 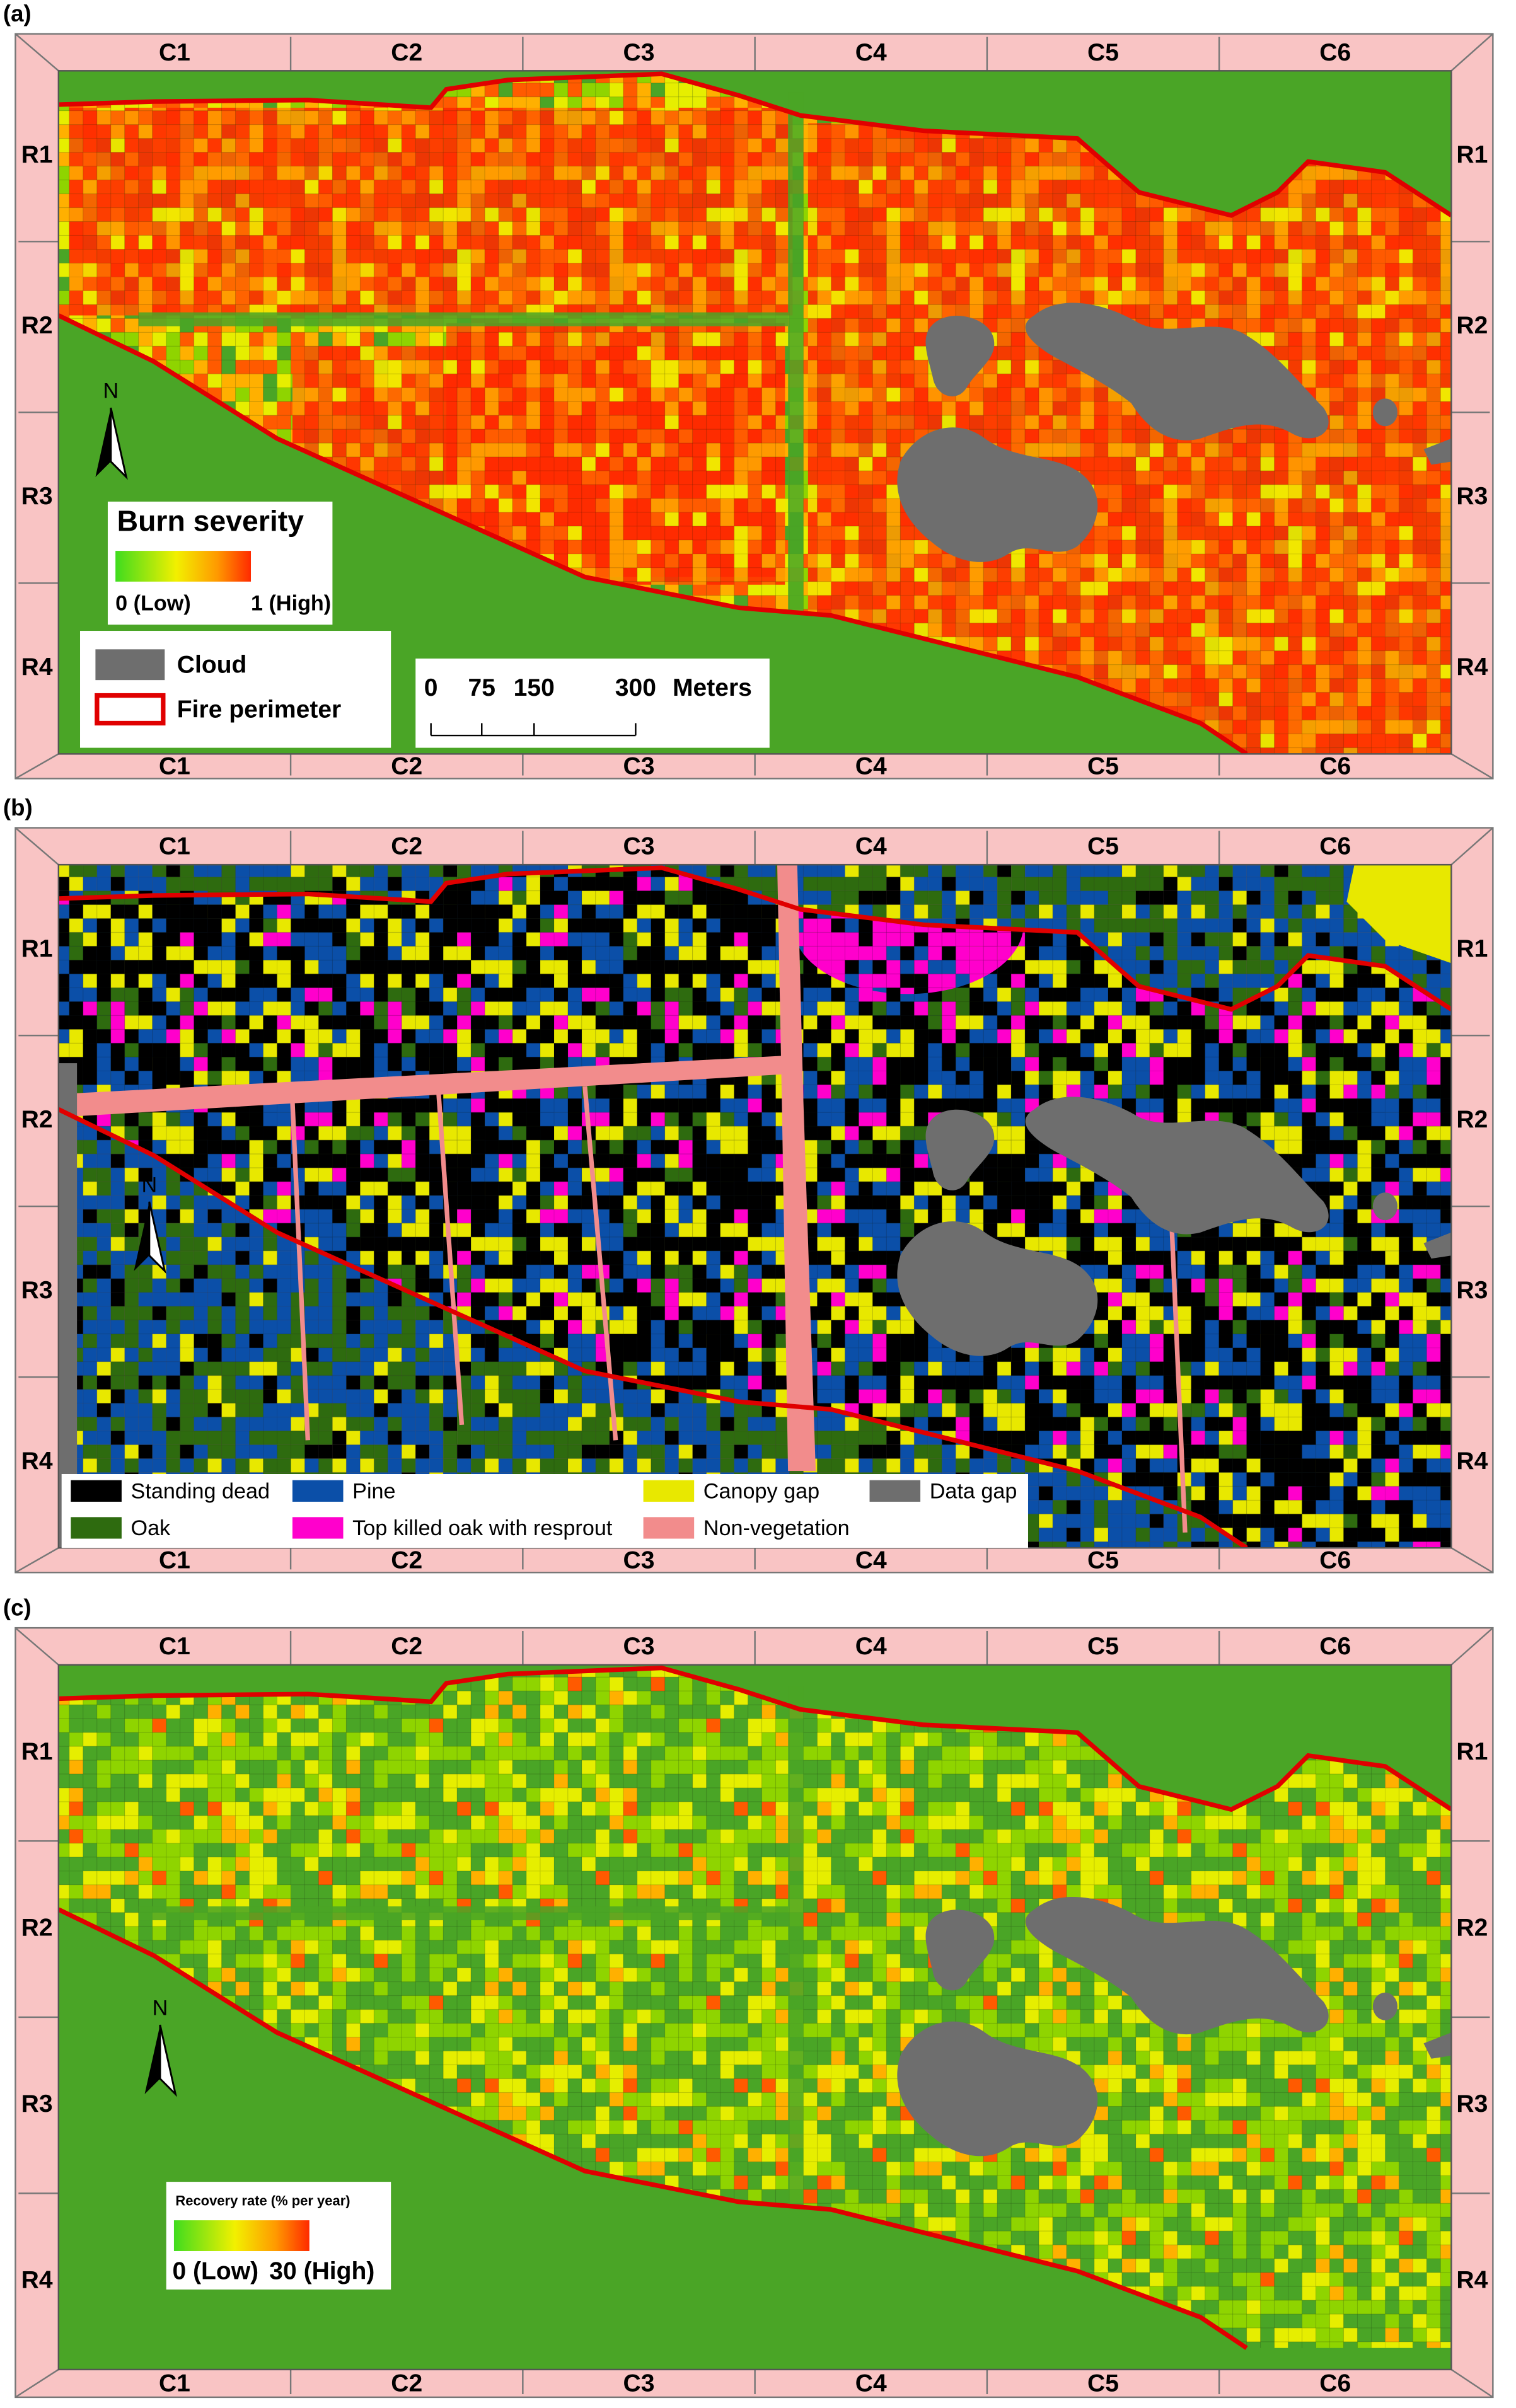 I want to click on legend-high: 30 (High), so click(x=321, y=2271).